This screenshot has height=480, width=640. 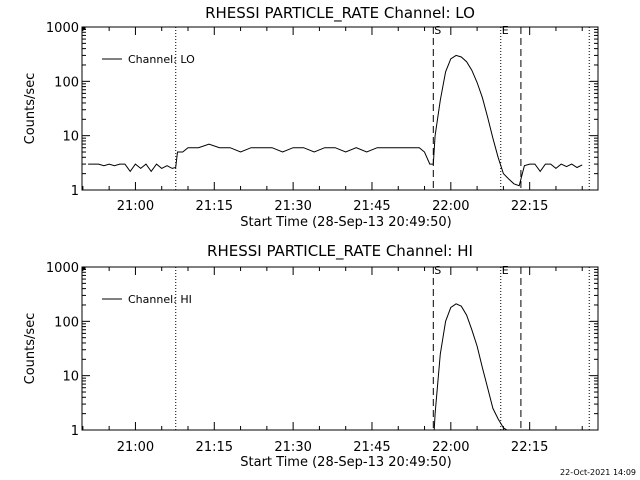 What do you see at coordinates (160, 299) in the screenshot?
I see `legend-label: Channel: HI` at bounding box center [160, 299].